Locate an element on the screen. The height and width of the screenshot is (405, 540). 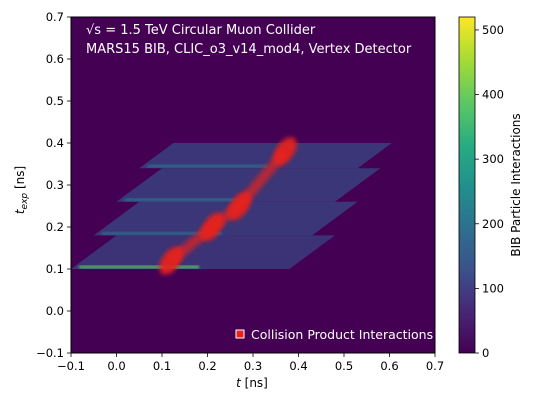
colorbar-tick-label: 400 is located at coordinates (493, 95).